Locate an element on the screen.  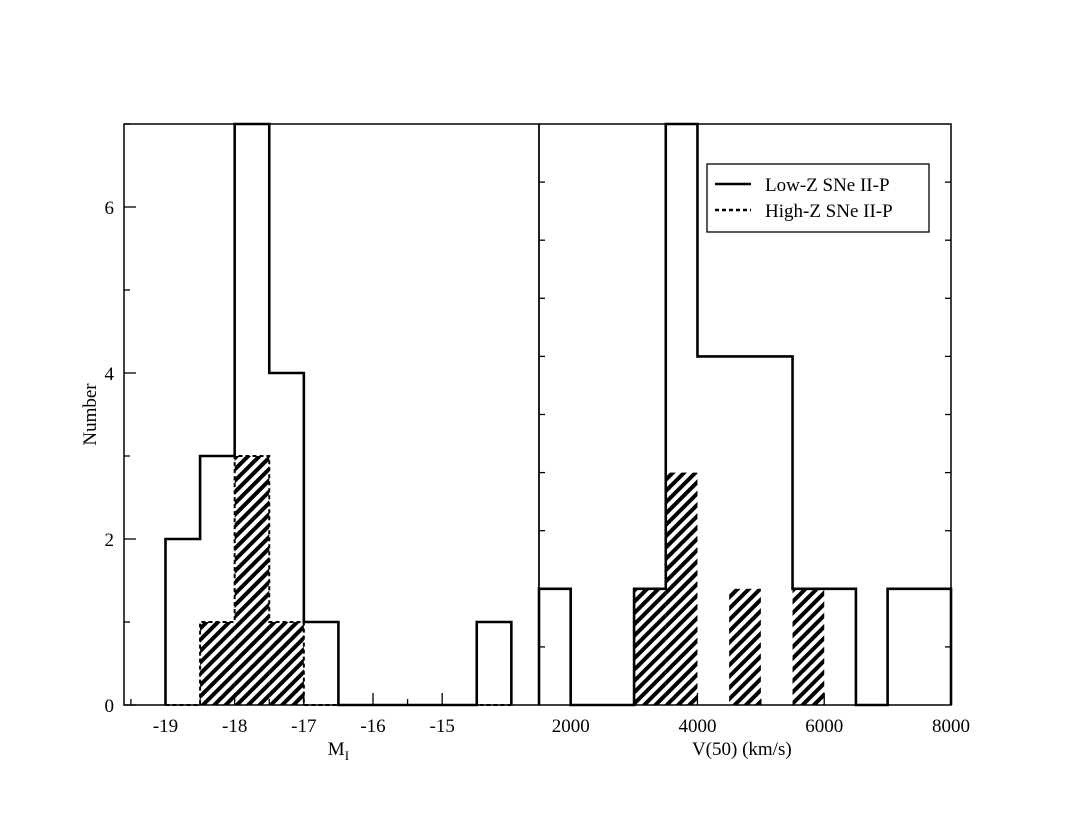
legend-box is located at coordinates (818, 198).